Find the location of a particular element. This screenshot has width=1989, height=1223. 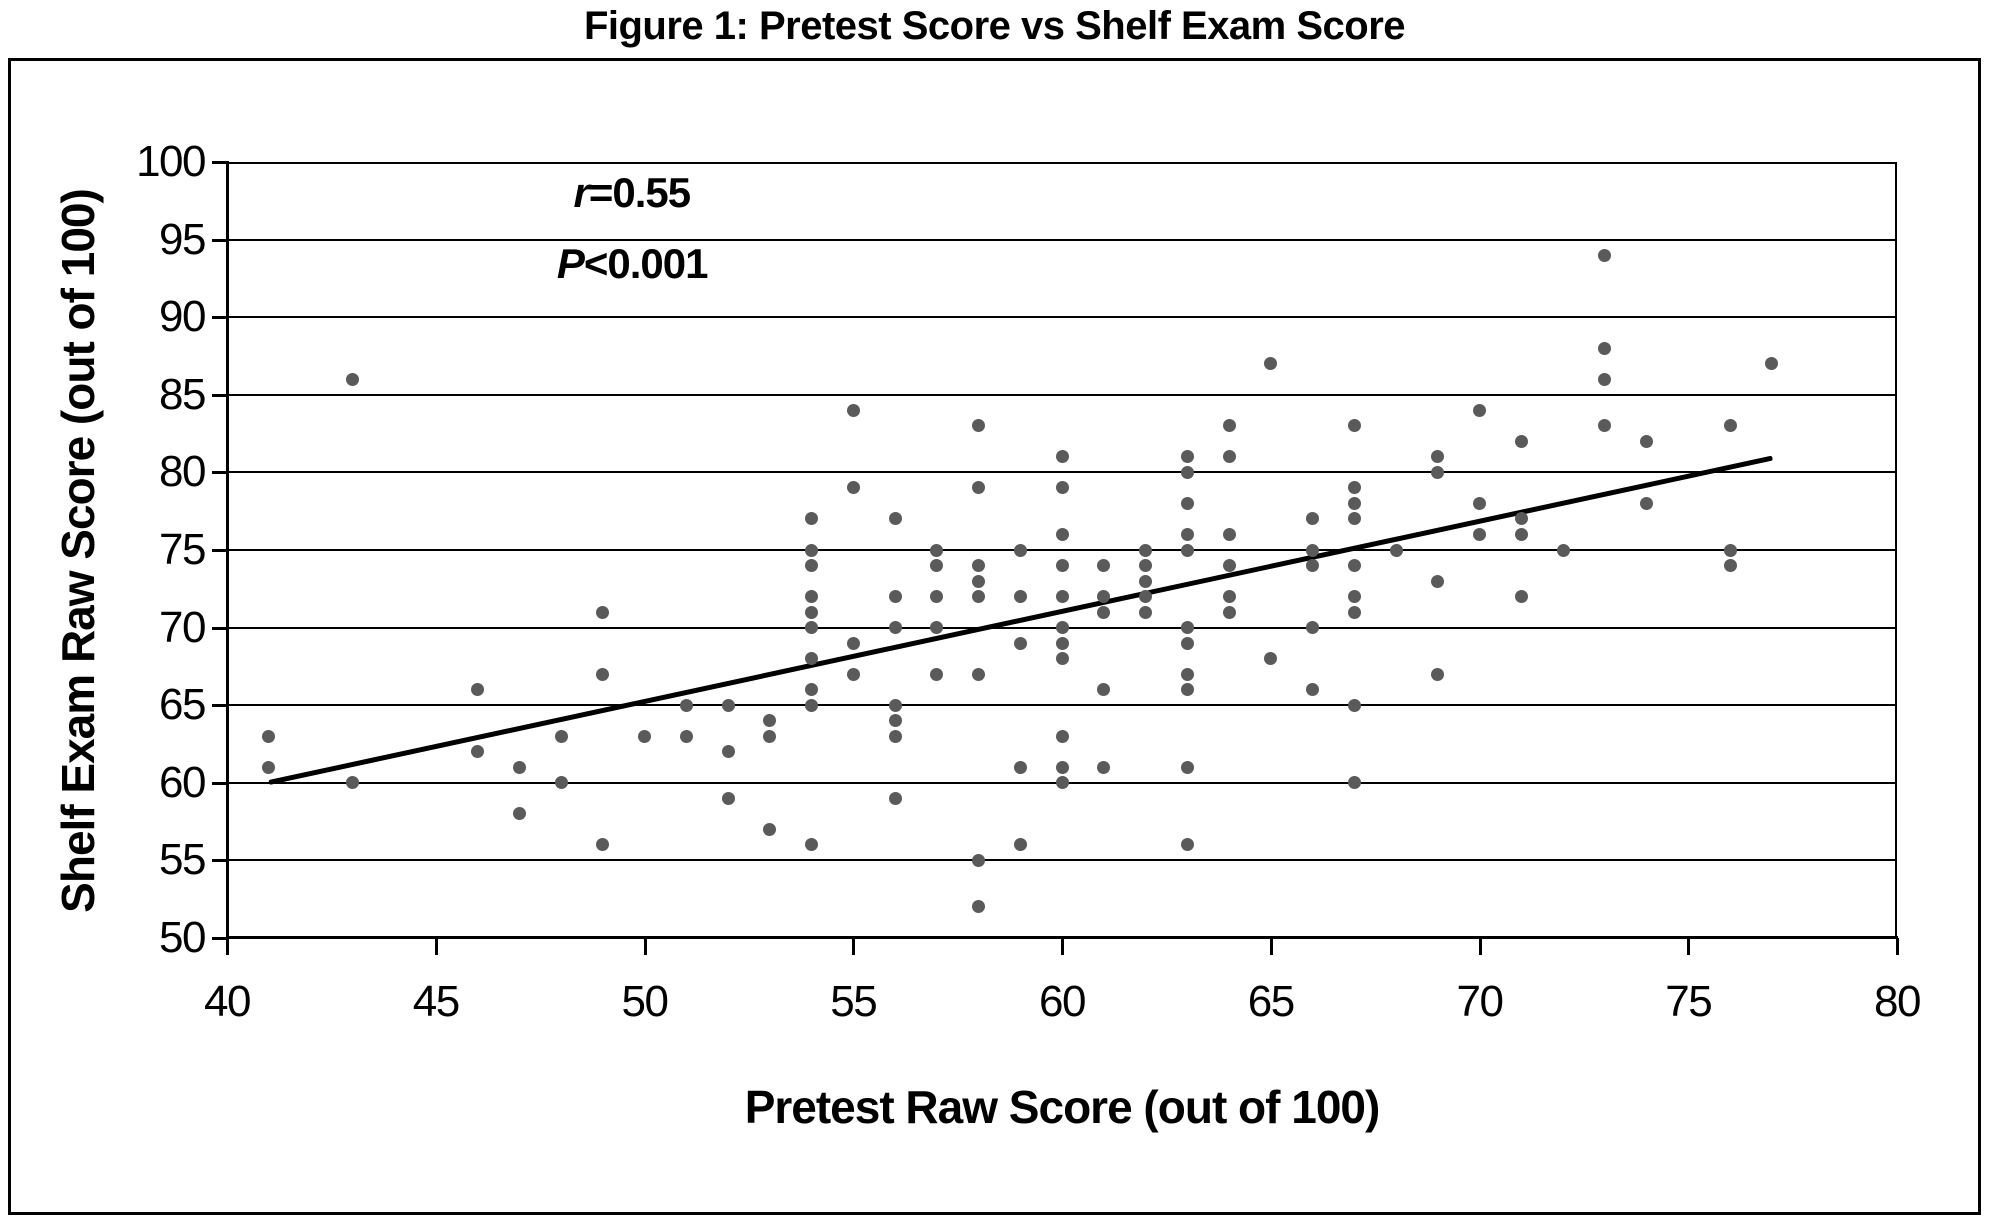

annotation-p-value: P<0.001 is located at coordinates (632, 263).